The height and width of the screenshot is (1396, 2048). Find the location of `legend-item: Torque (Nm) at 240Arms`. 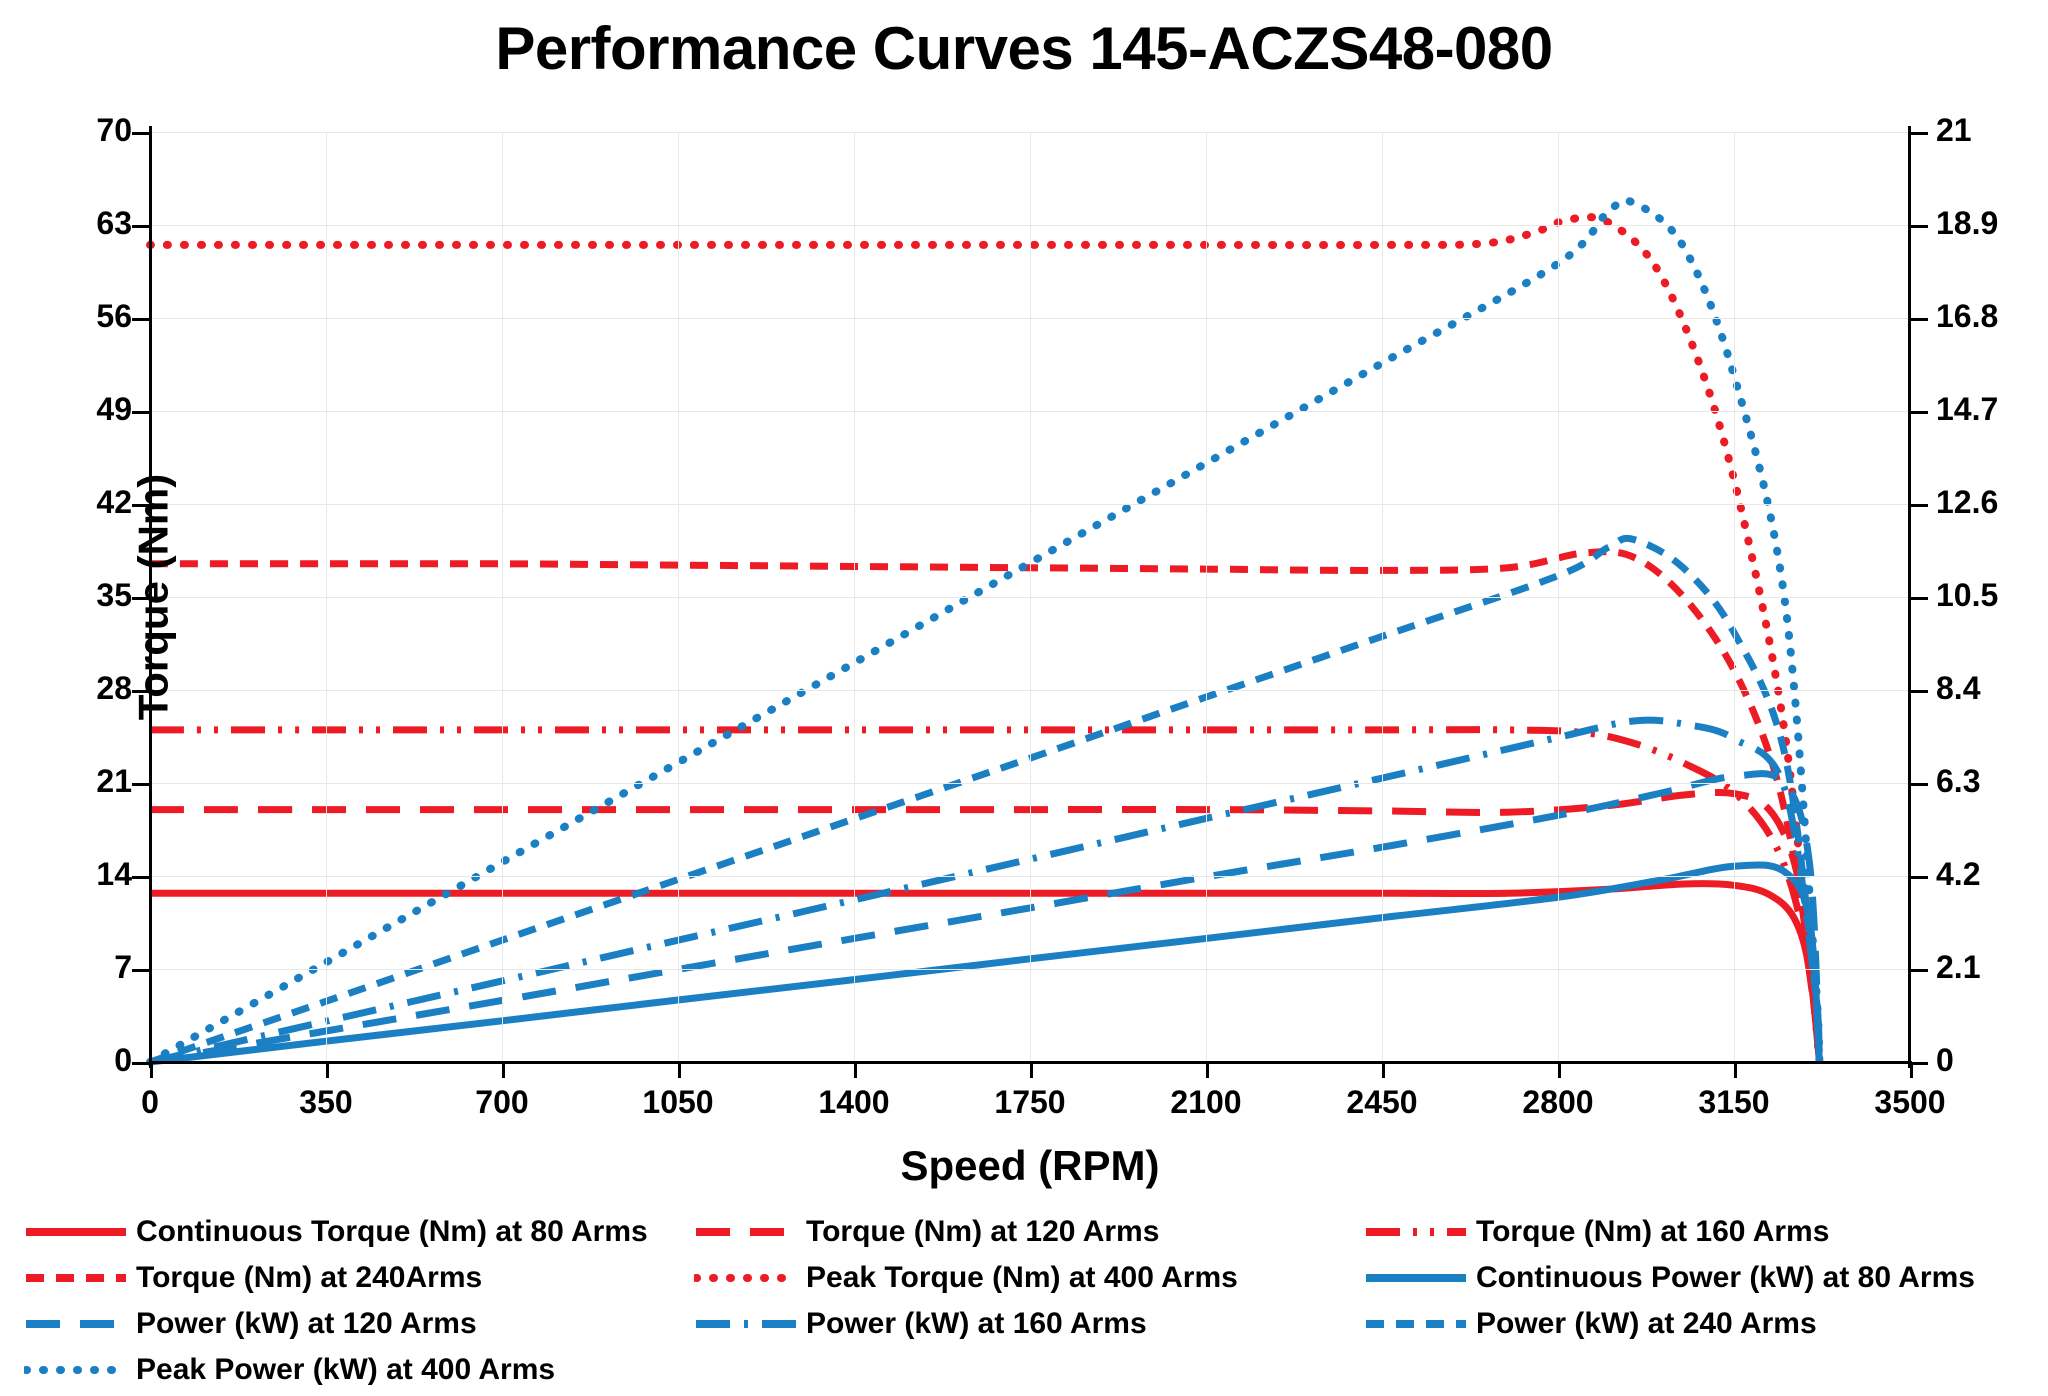

legend-item: Torque (Nm) at 240Arms is located at coordinates (359, 1278).